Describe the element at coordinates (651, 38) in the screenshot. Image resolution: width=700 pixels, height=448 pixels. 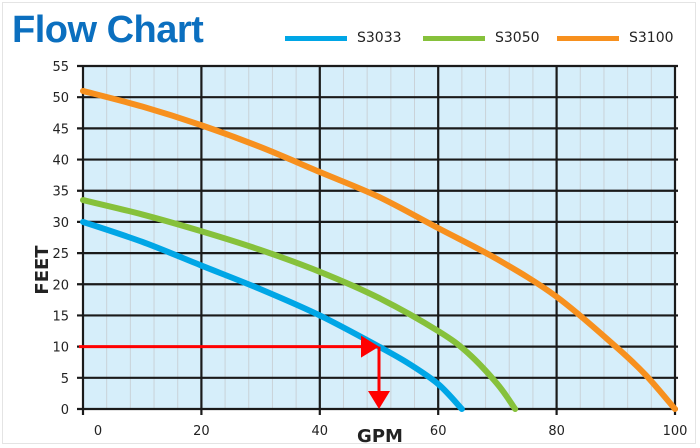
I see `legend-label: S3100` at that location.